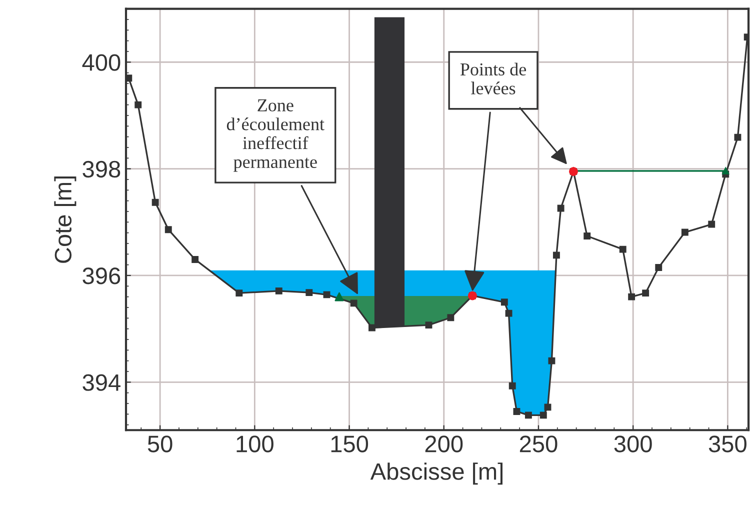  I want to click on y-axis-title: Cote [m], so click(65, 219).